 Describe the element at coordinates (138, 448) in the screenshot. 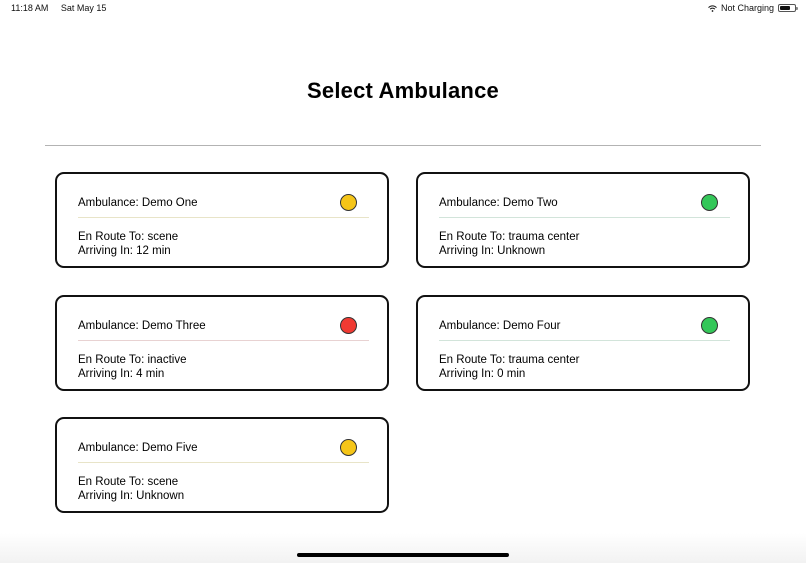

I see `ambulance-name: Ambulance: Demo Five` at that location.